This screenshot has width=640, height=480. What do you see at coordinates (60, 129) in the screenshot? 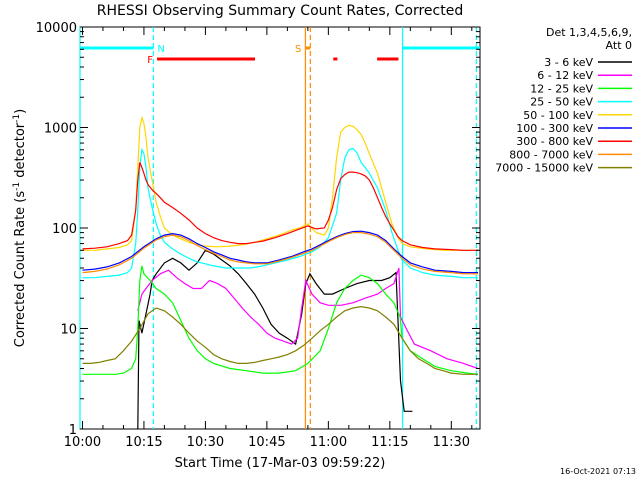
I see `y-tick-label: 1000` at bounding box center [60, 129].